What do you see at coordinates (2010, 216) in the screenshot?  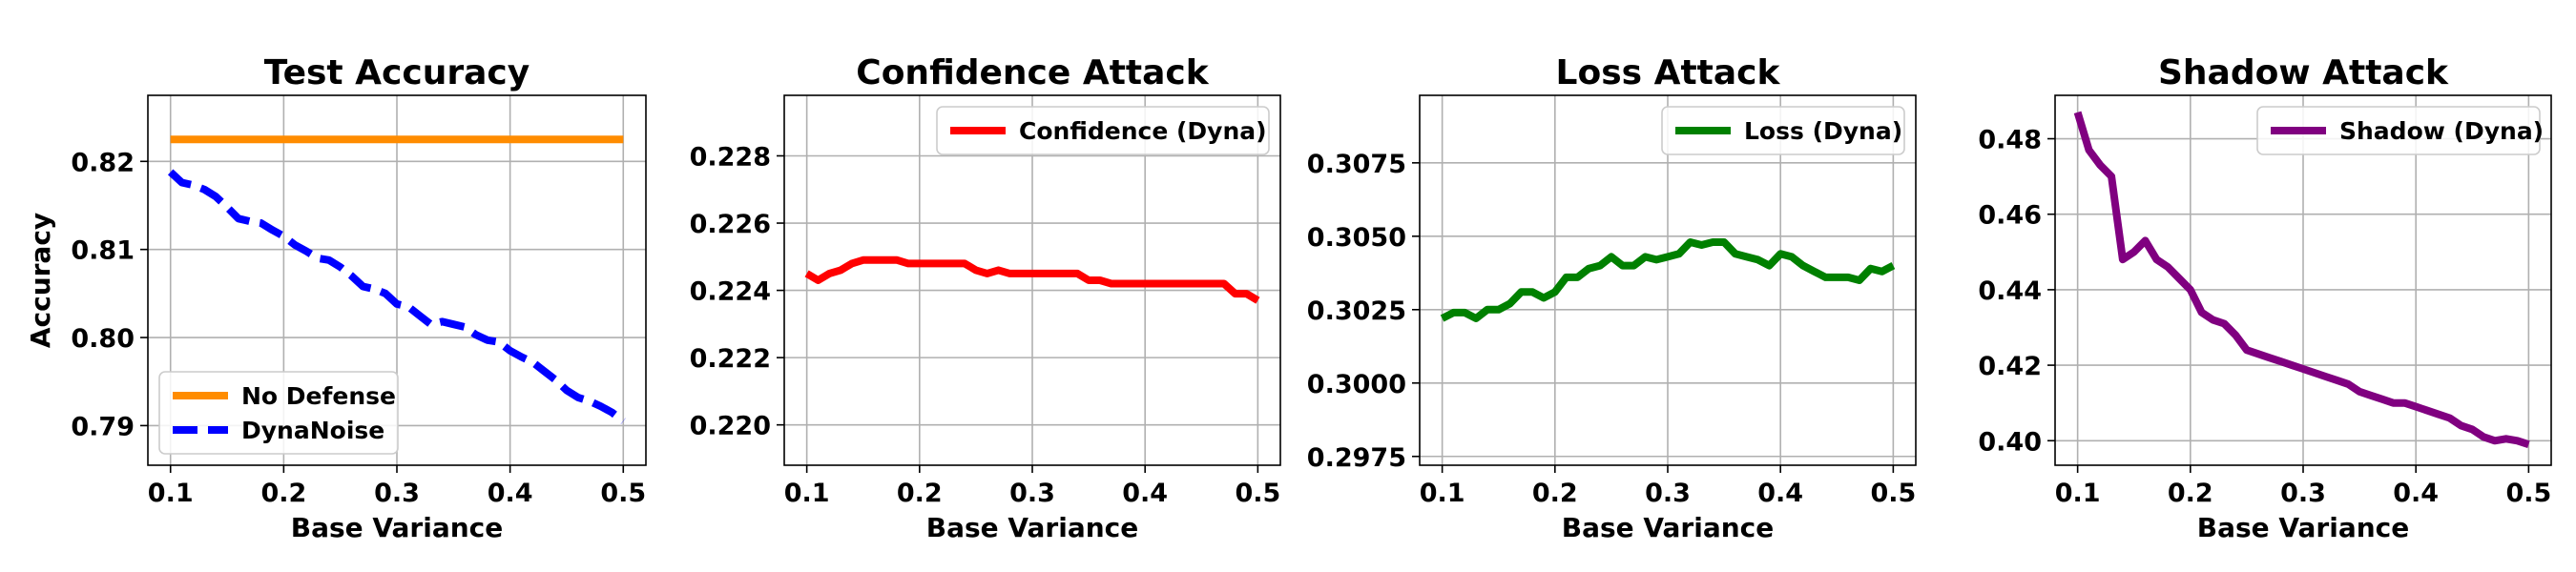 I see `y-tick-label: 0.46` at bounding box center [2010, 216].